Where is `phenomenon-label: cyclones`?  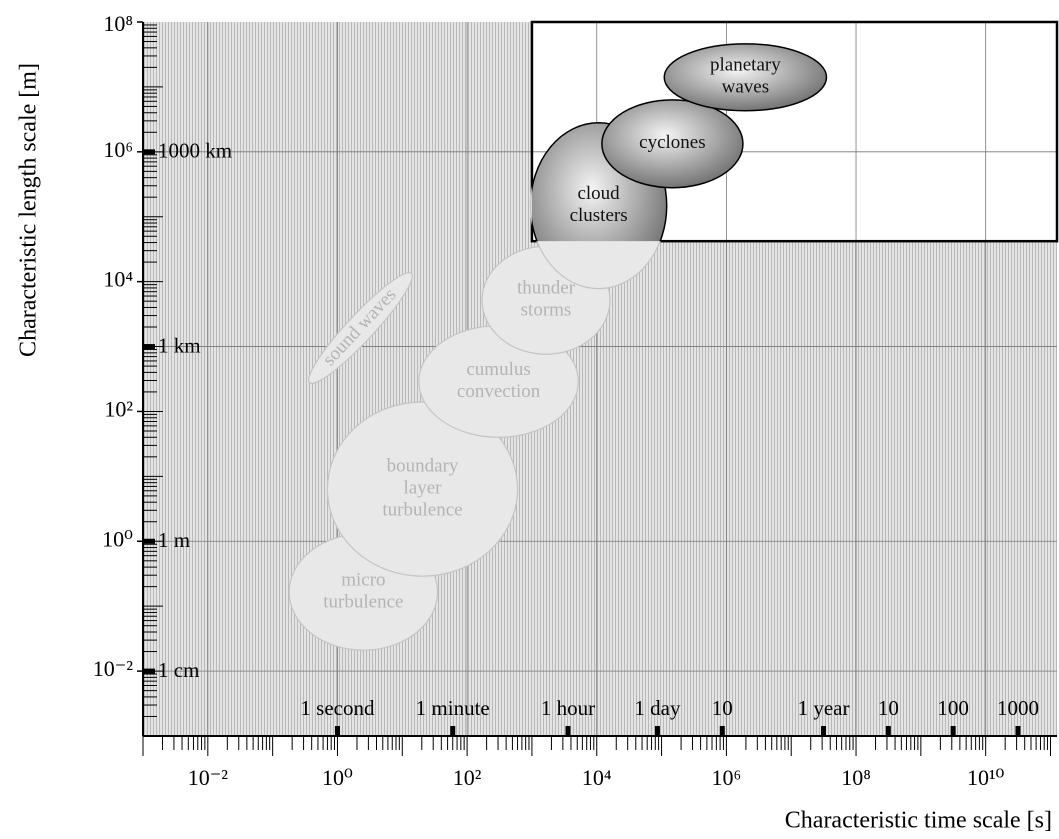 phenomenon-label: cyclones is located at coordinates (672, 142).